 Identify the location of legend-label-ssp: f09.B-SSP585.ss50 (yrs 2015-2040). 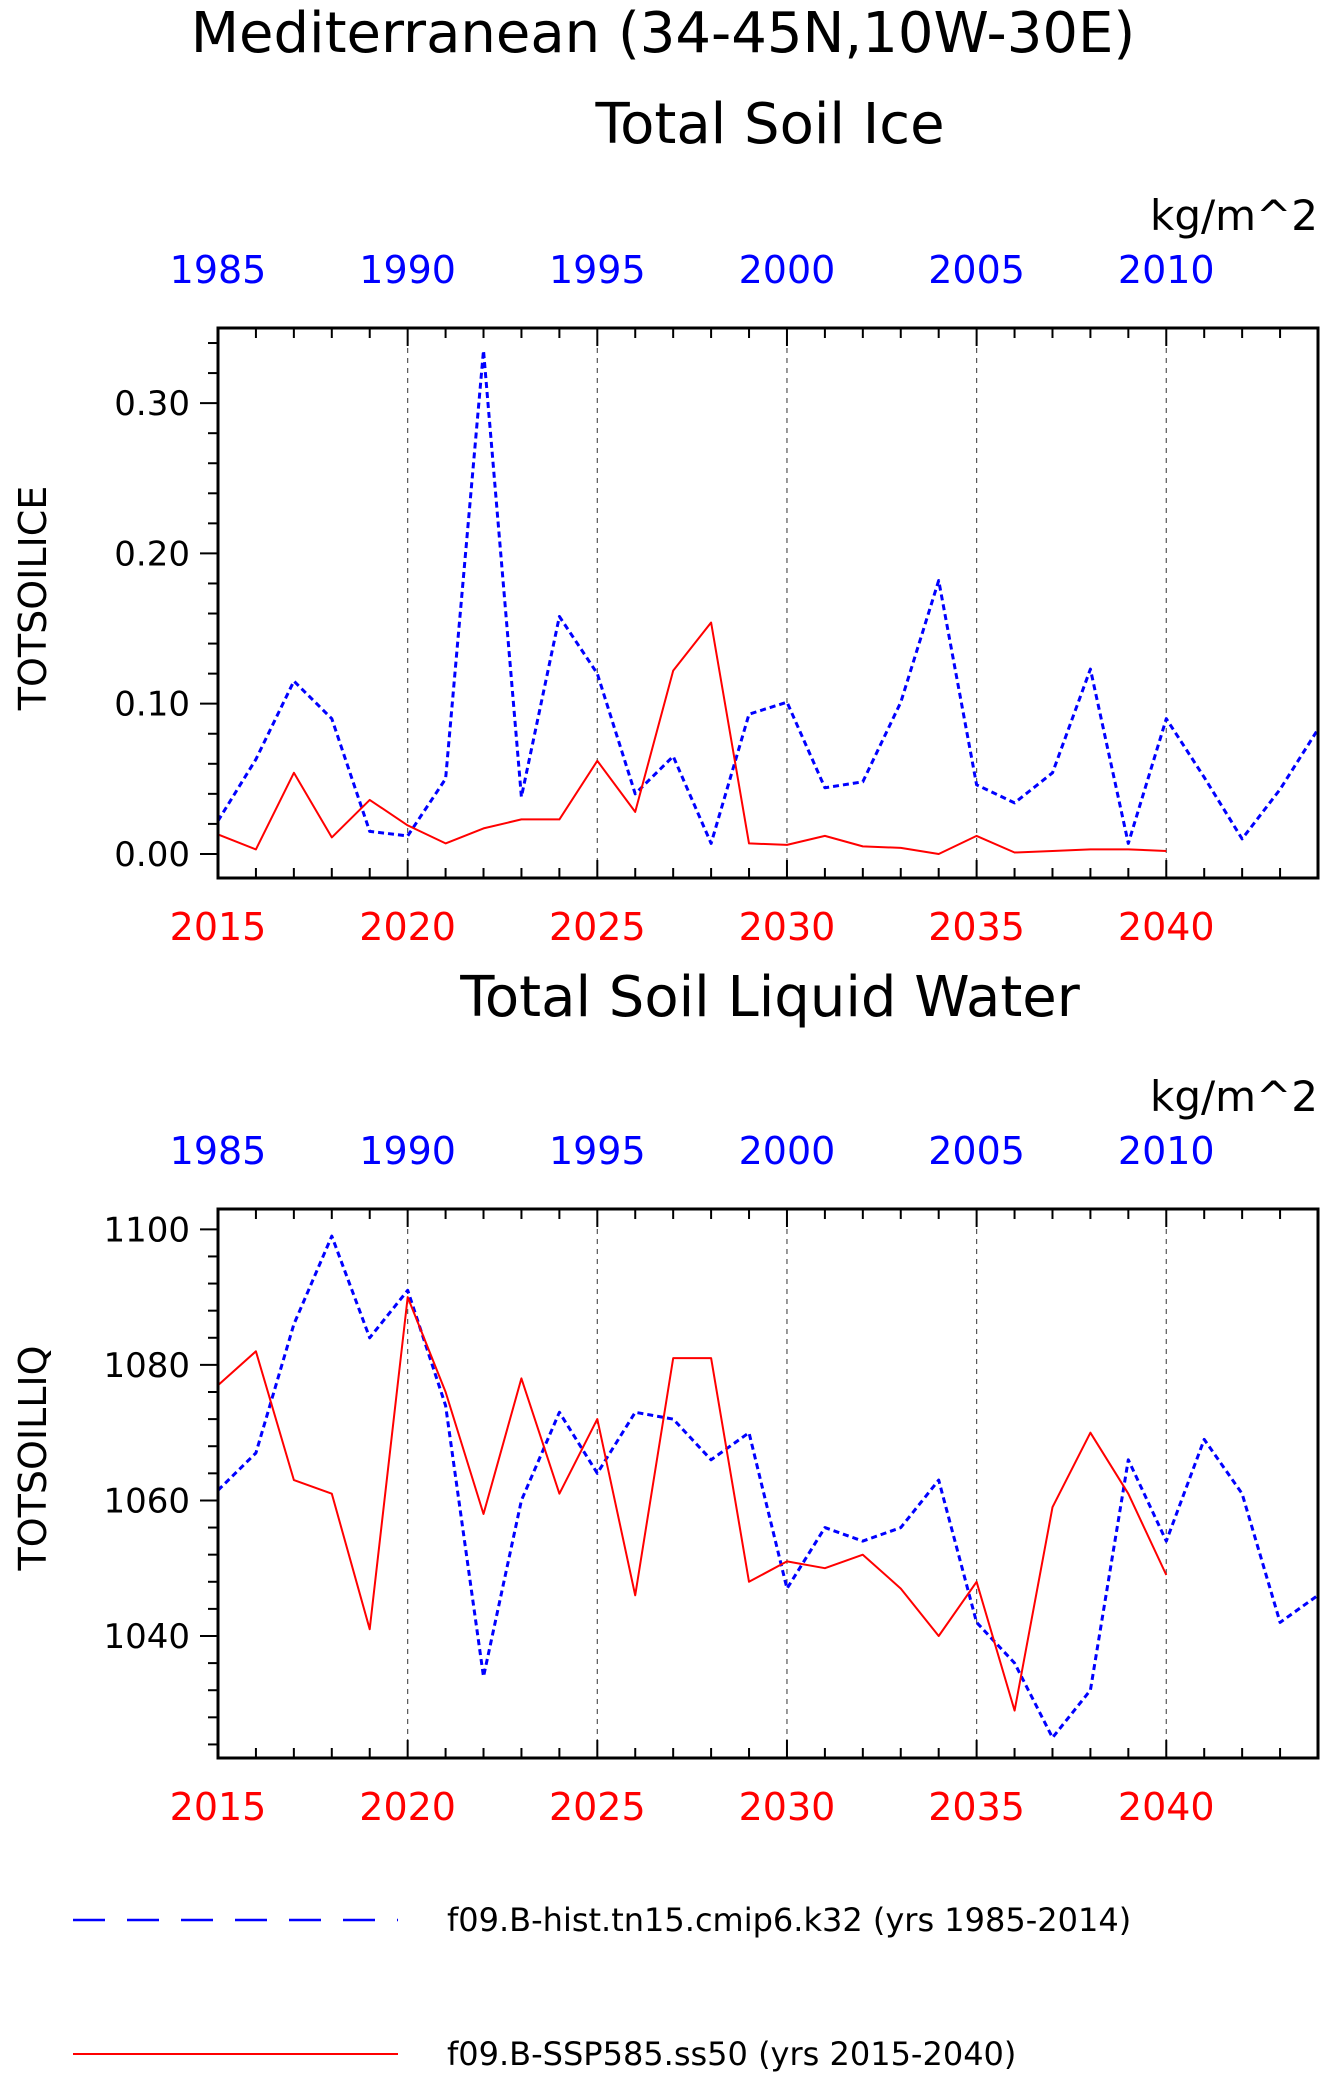
(731, 2054).